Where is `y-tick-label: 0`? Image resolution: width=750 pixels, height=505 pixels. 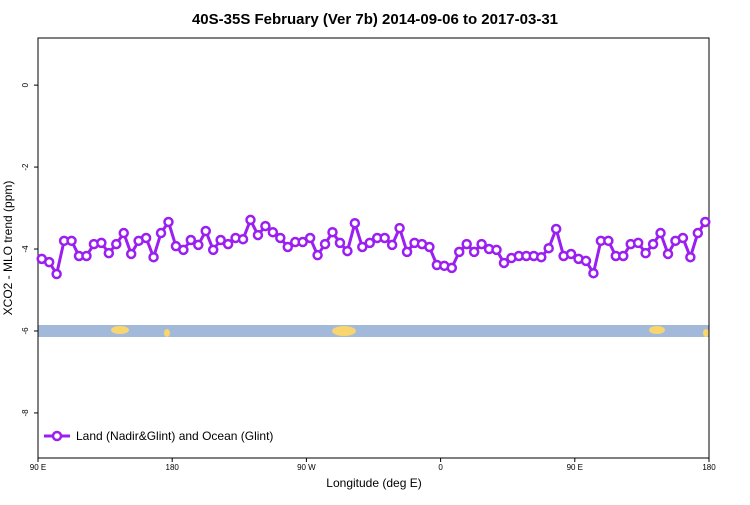
y-tick-label: 0 is located at coordinates (25, 84).